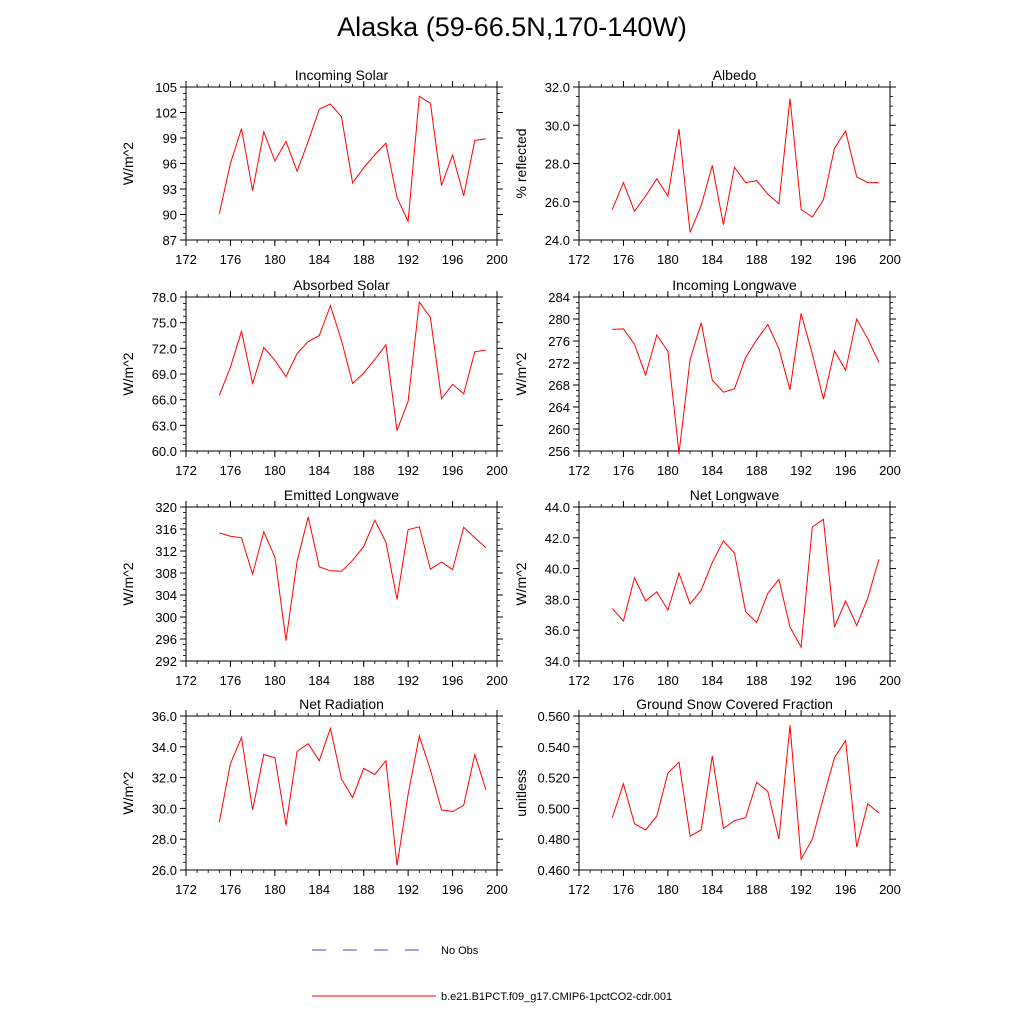 This screenshot has width=1024, height=1024. I want to click on y-tick-label: 90, so click(170, 215).